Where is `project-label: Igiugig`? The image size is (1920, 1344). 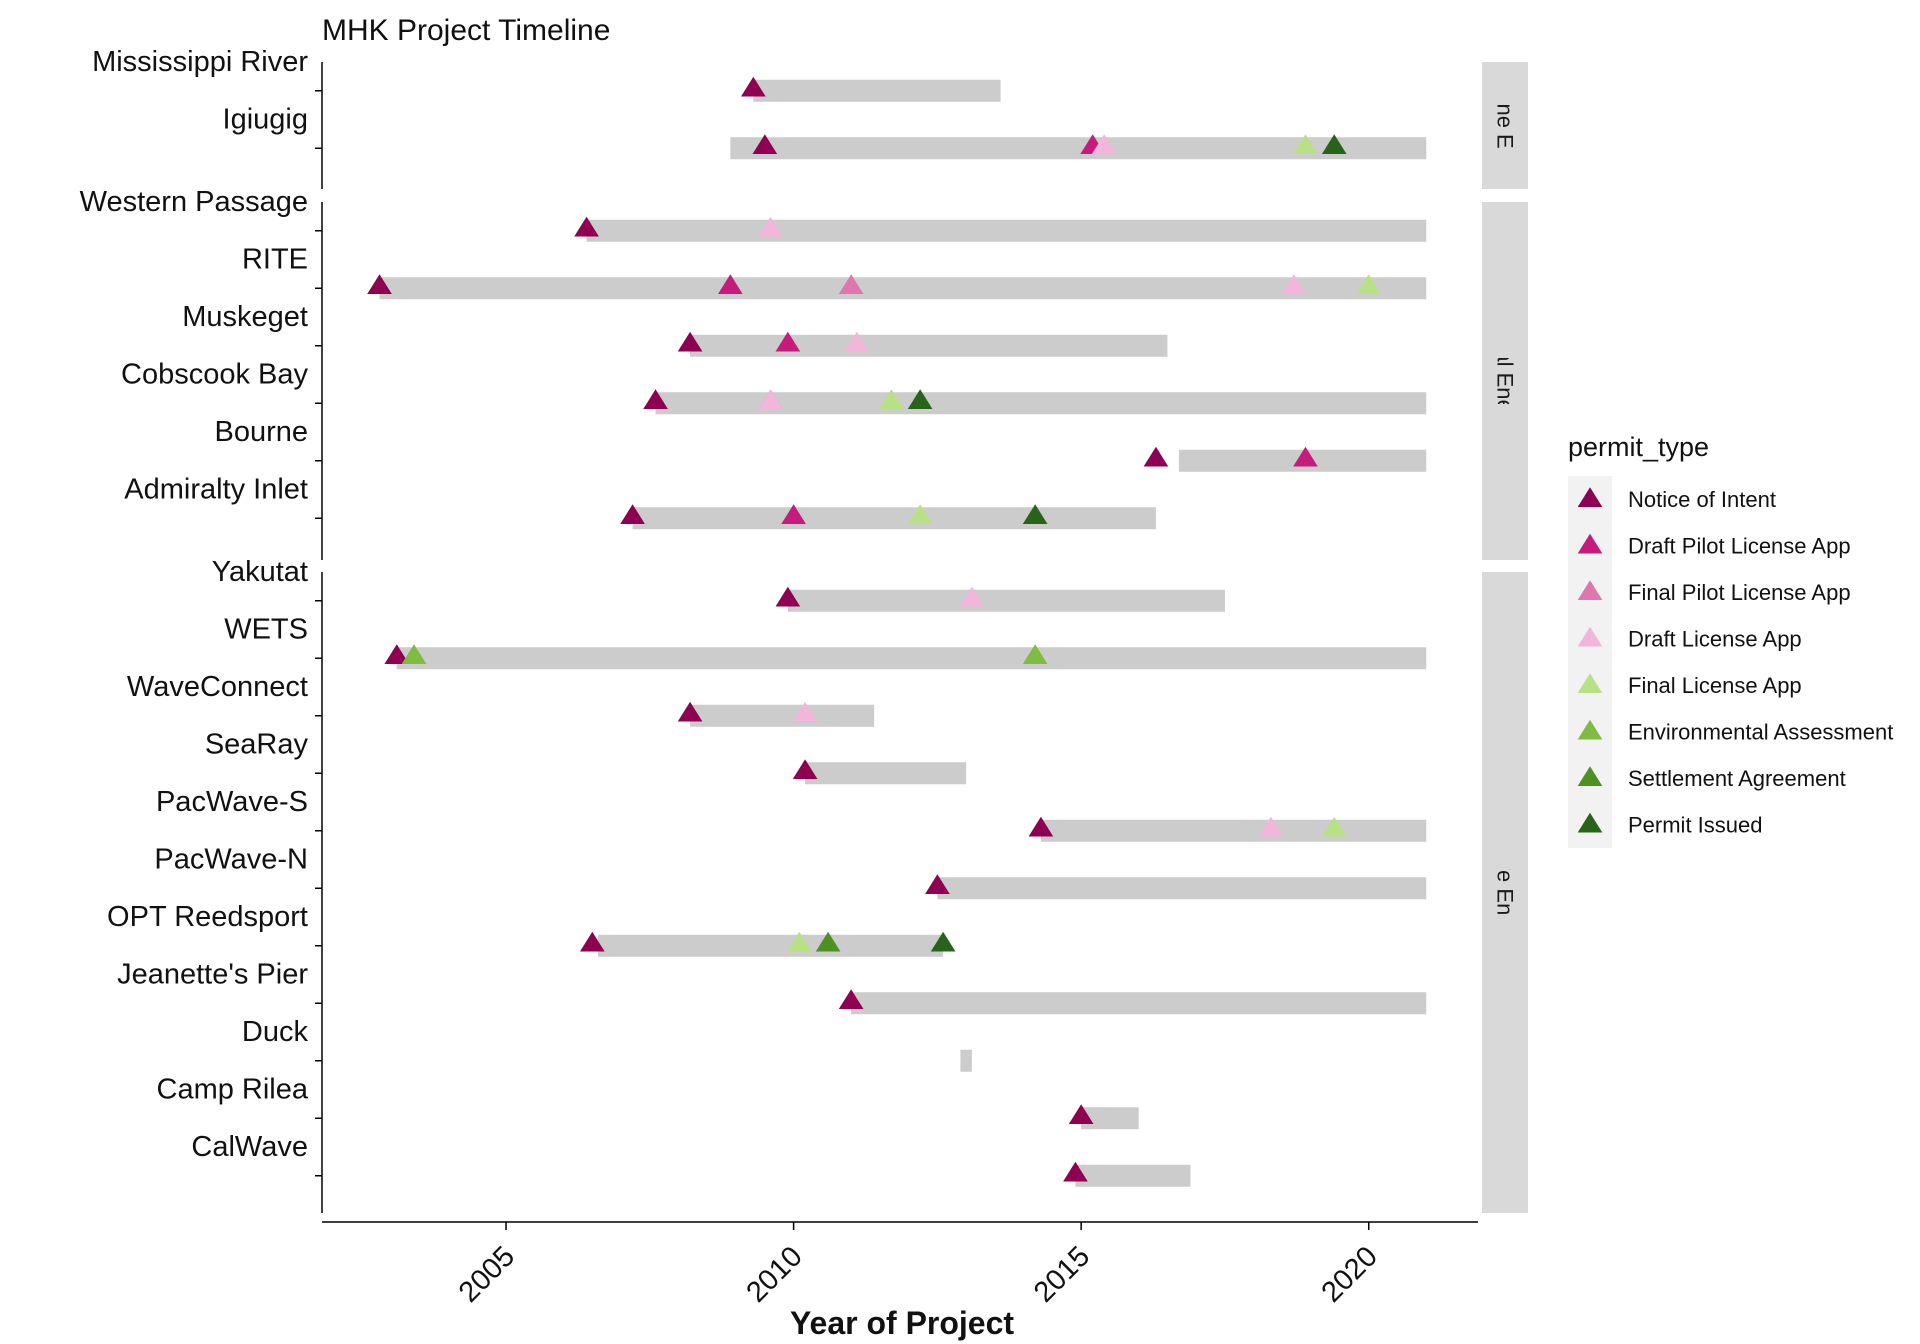 project-label: Igiugig is located at coordinates (265, 120).